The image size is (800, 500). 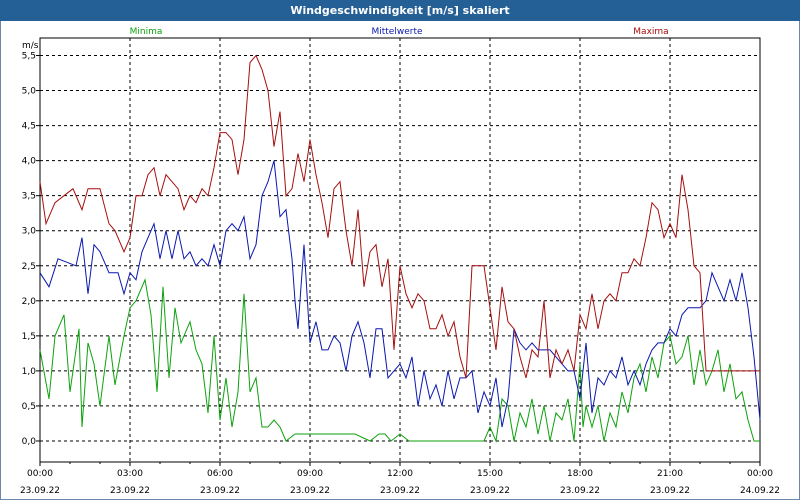 What do you see at coordinates (29, 127) in the screenshot?
I see `y-tick-label: 4,5` at bounding box center [29, 127].